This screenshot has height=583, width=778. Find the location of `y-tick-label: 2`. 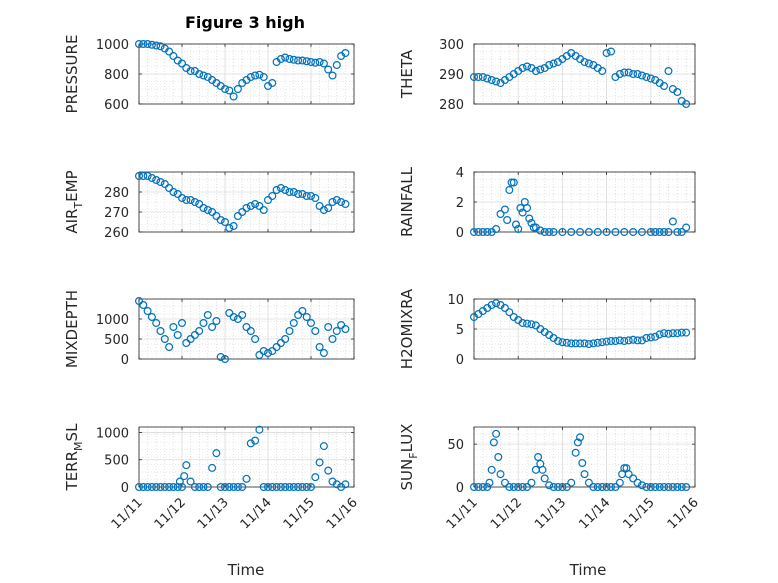

y-tick-label: 2 is located at coordinates (460, 203).